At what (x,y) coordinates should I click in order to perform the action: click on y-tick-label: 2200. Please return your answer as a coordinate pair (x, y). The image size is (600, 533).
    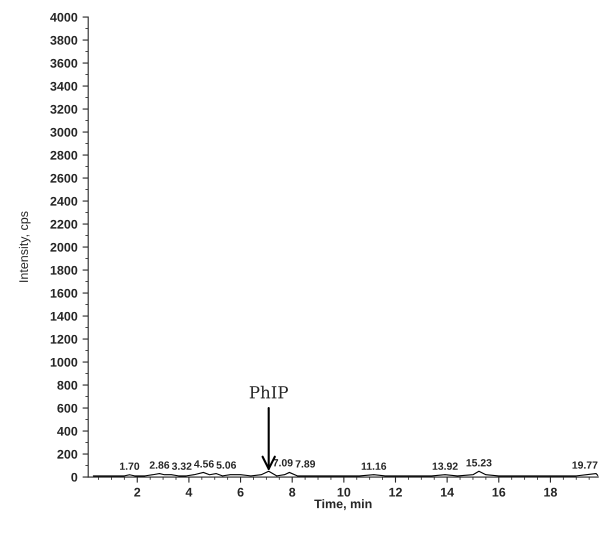
    Looking at the image, I should click on (64, 224).